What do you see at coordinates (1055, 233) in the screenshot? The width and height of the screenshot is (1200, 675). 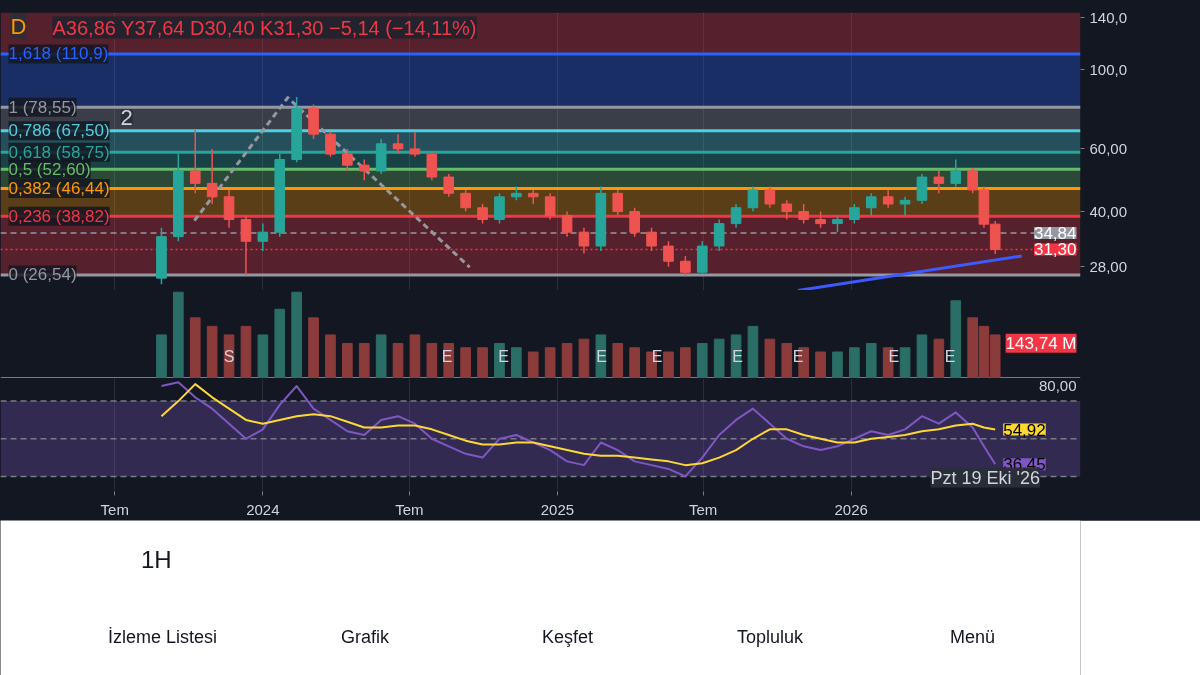 I see `ref-line-label: 34,84` at bounding box center [1055, 233].